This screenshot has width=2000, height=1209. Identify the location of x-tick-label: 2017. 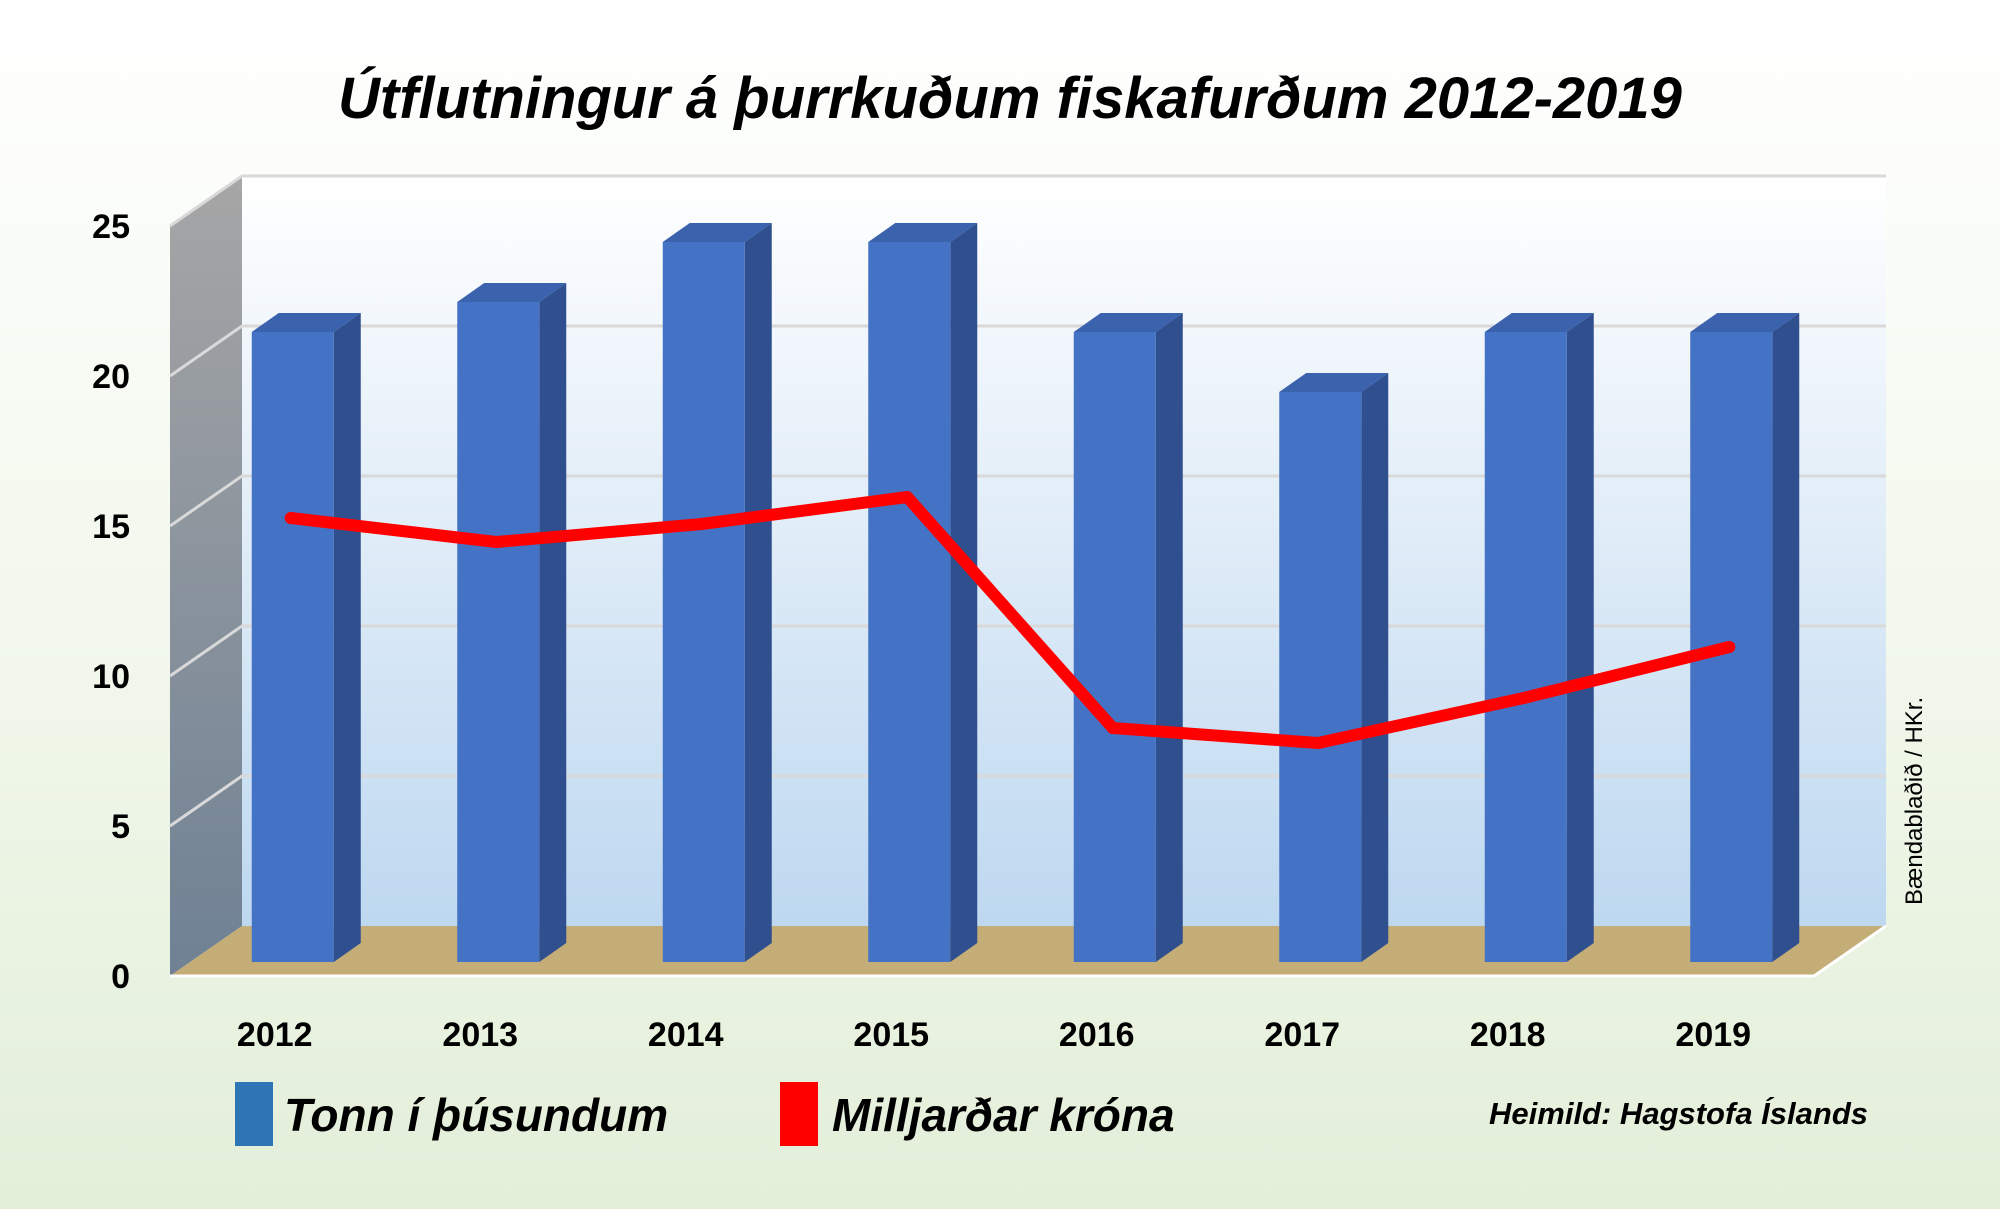
(1302, 1035).